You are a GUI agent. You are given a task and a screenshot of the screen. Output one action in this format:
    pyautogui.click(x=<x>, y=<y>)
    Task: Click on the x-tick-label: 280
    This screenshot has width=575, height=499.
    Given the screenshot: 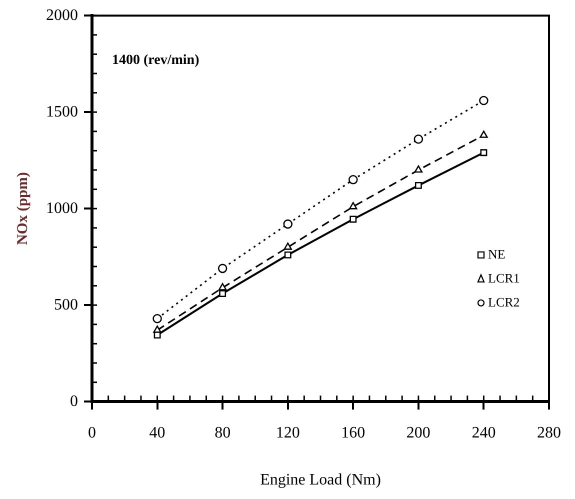 What is the action you would take?
    pyautogui.click(x=549, y=433)
    